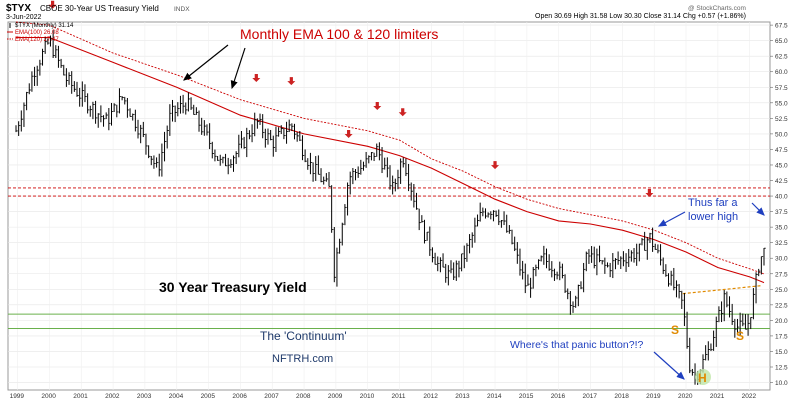  Describe the element at coordinates (430, 396) in the screenshot. I see `x-tick-label: 2012` at that location.